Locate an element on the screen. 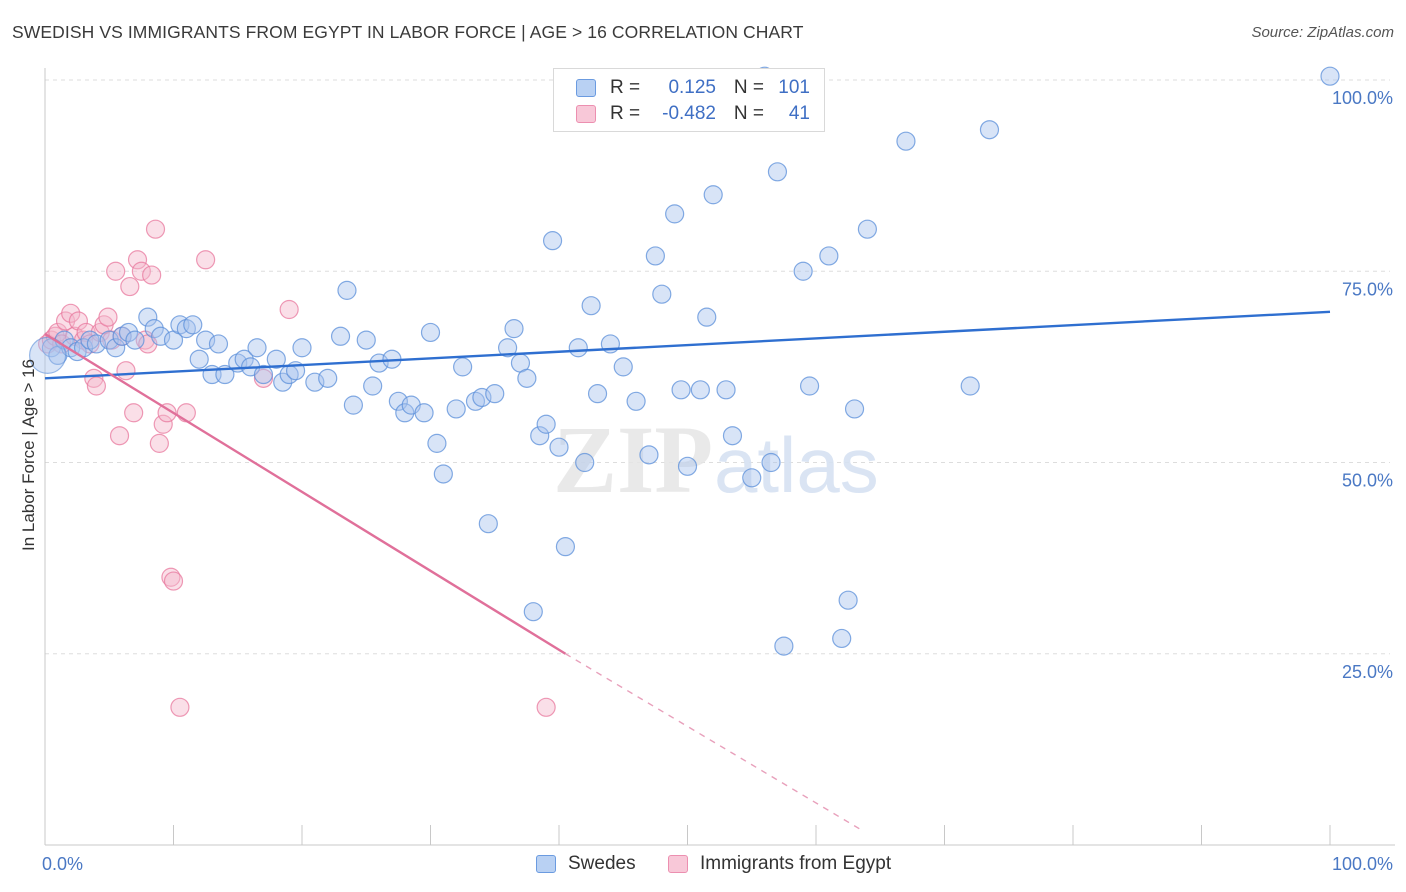 The width and height of the screenshot is (1406, 892). bottom-legend-swedes: Swedes is located at coordinates (586, 864).